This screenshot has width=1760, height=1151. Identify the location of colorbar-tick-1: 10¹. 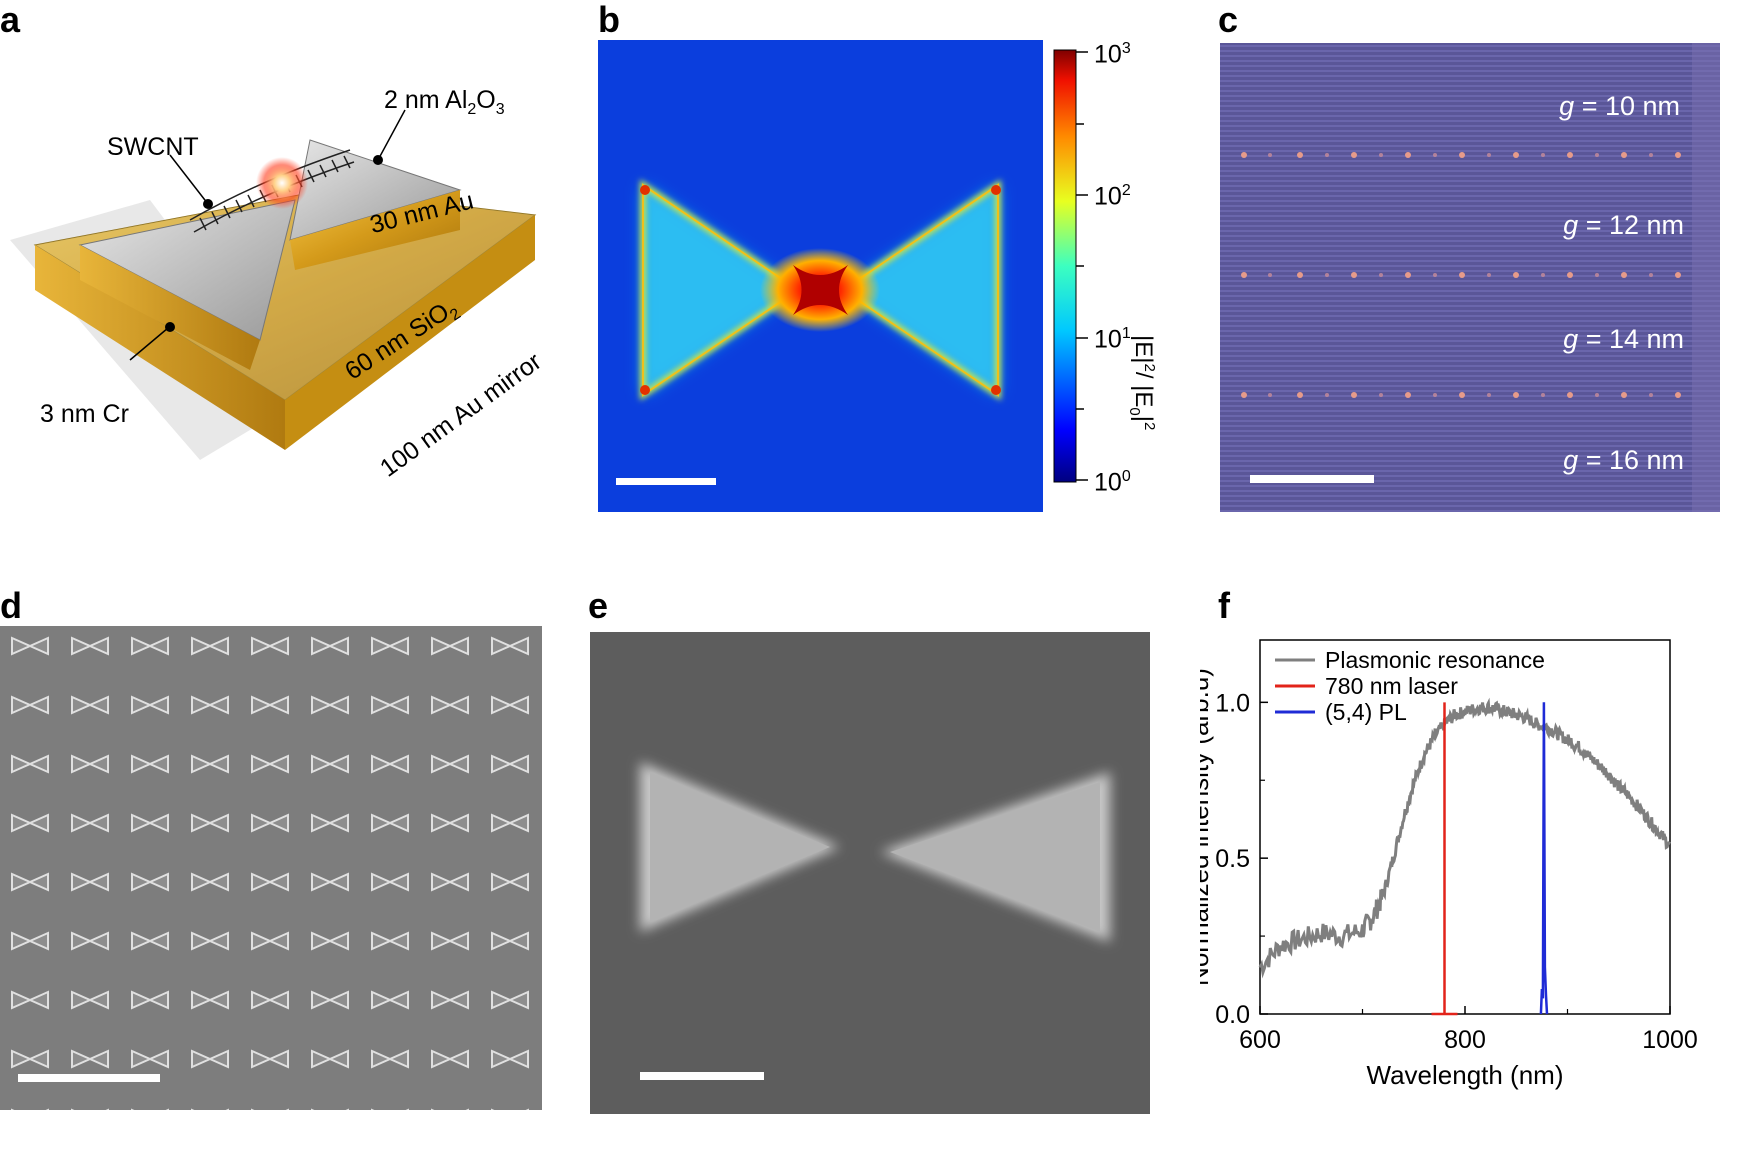
(1112, 339).